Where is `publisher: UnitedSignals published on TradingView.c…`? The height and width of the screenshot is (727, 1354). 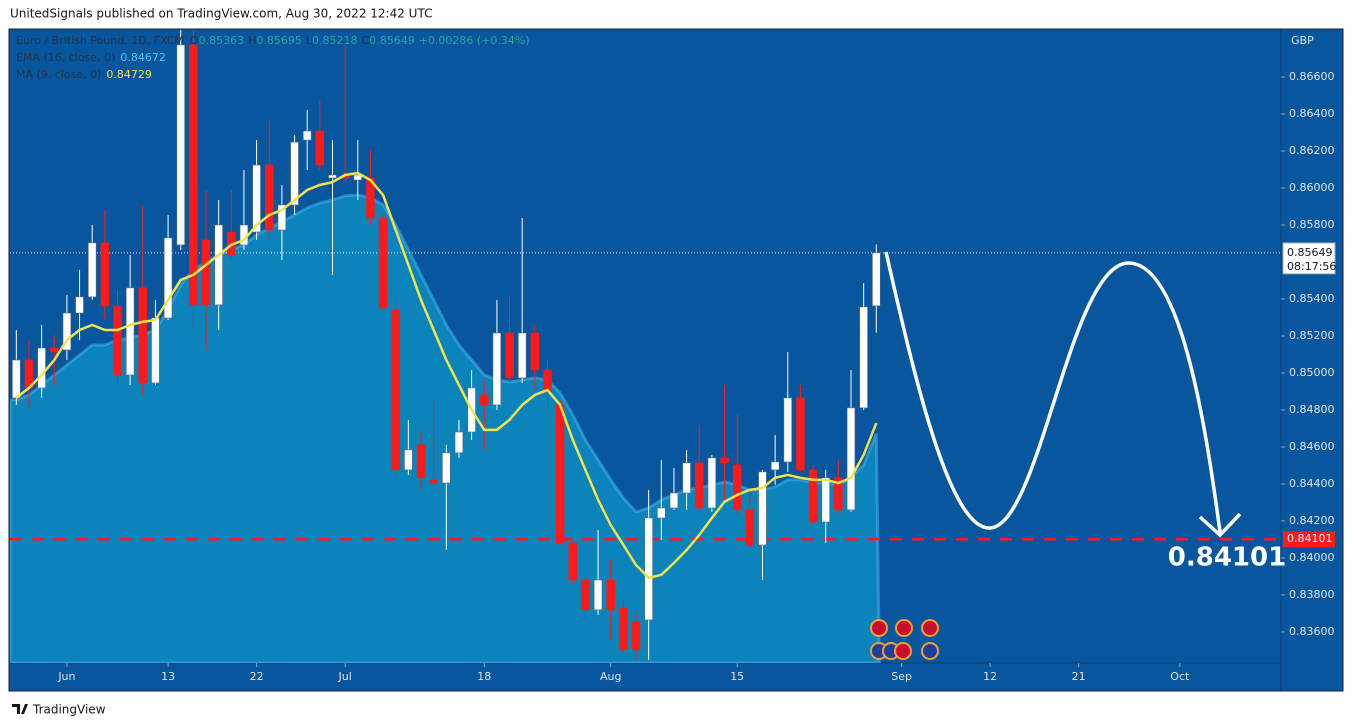 publisher: UnitedSignals published on TradingView.c… is located at coordinates (221, 14).